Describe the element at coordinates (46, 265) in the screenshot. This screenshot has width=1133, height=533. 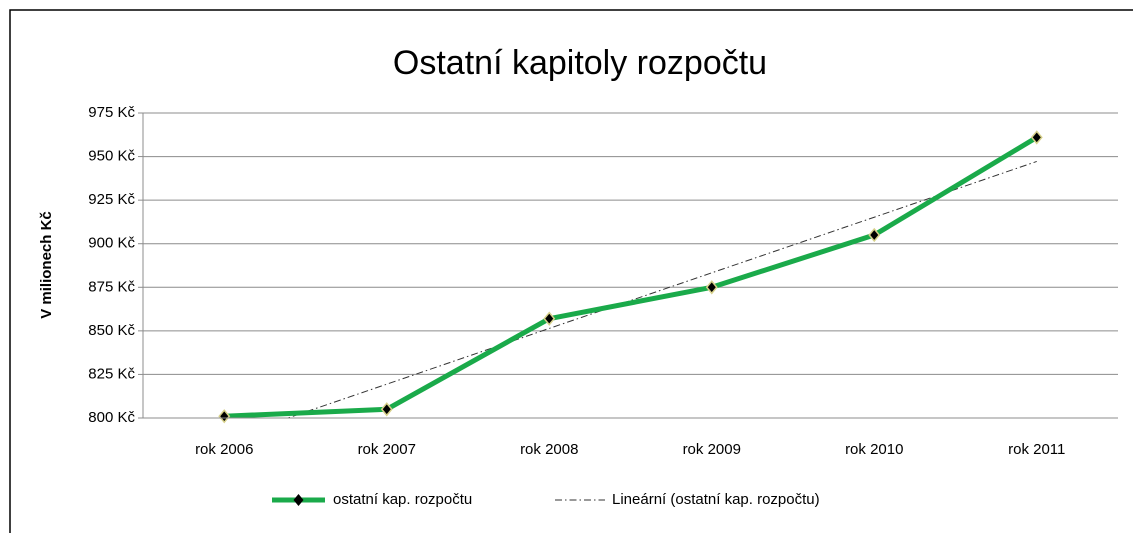
I see `y-axis-label: V milionech Kč` at that location.